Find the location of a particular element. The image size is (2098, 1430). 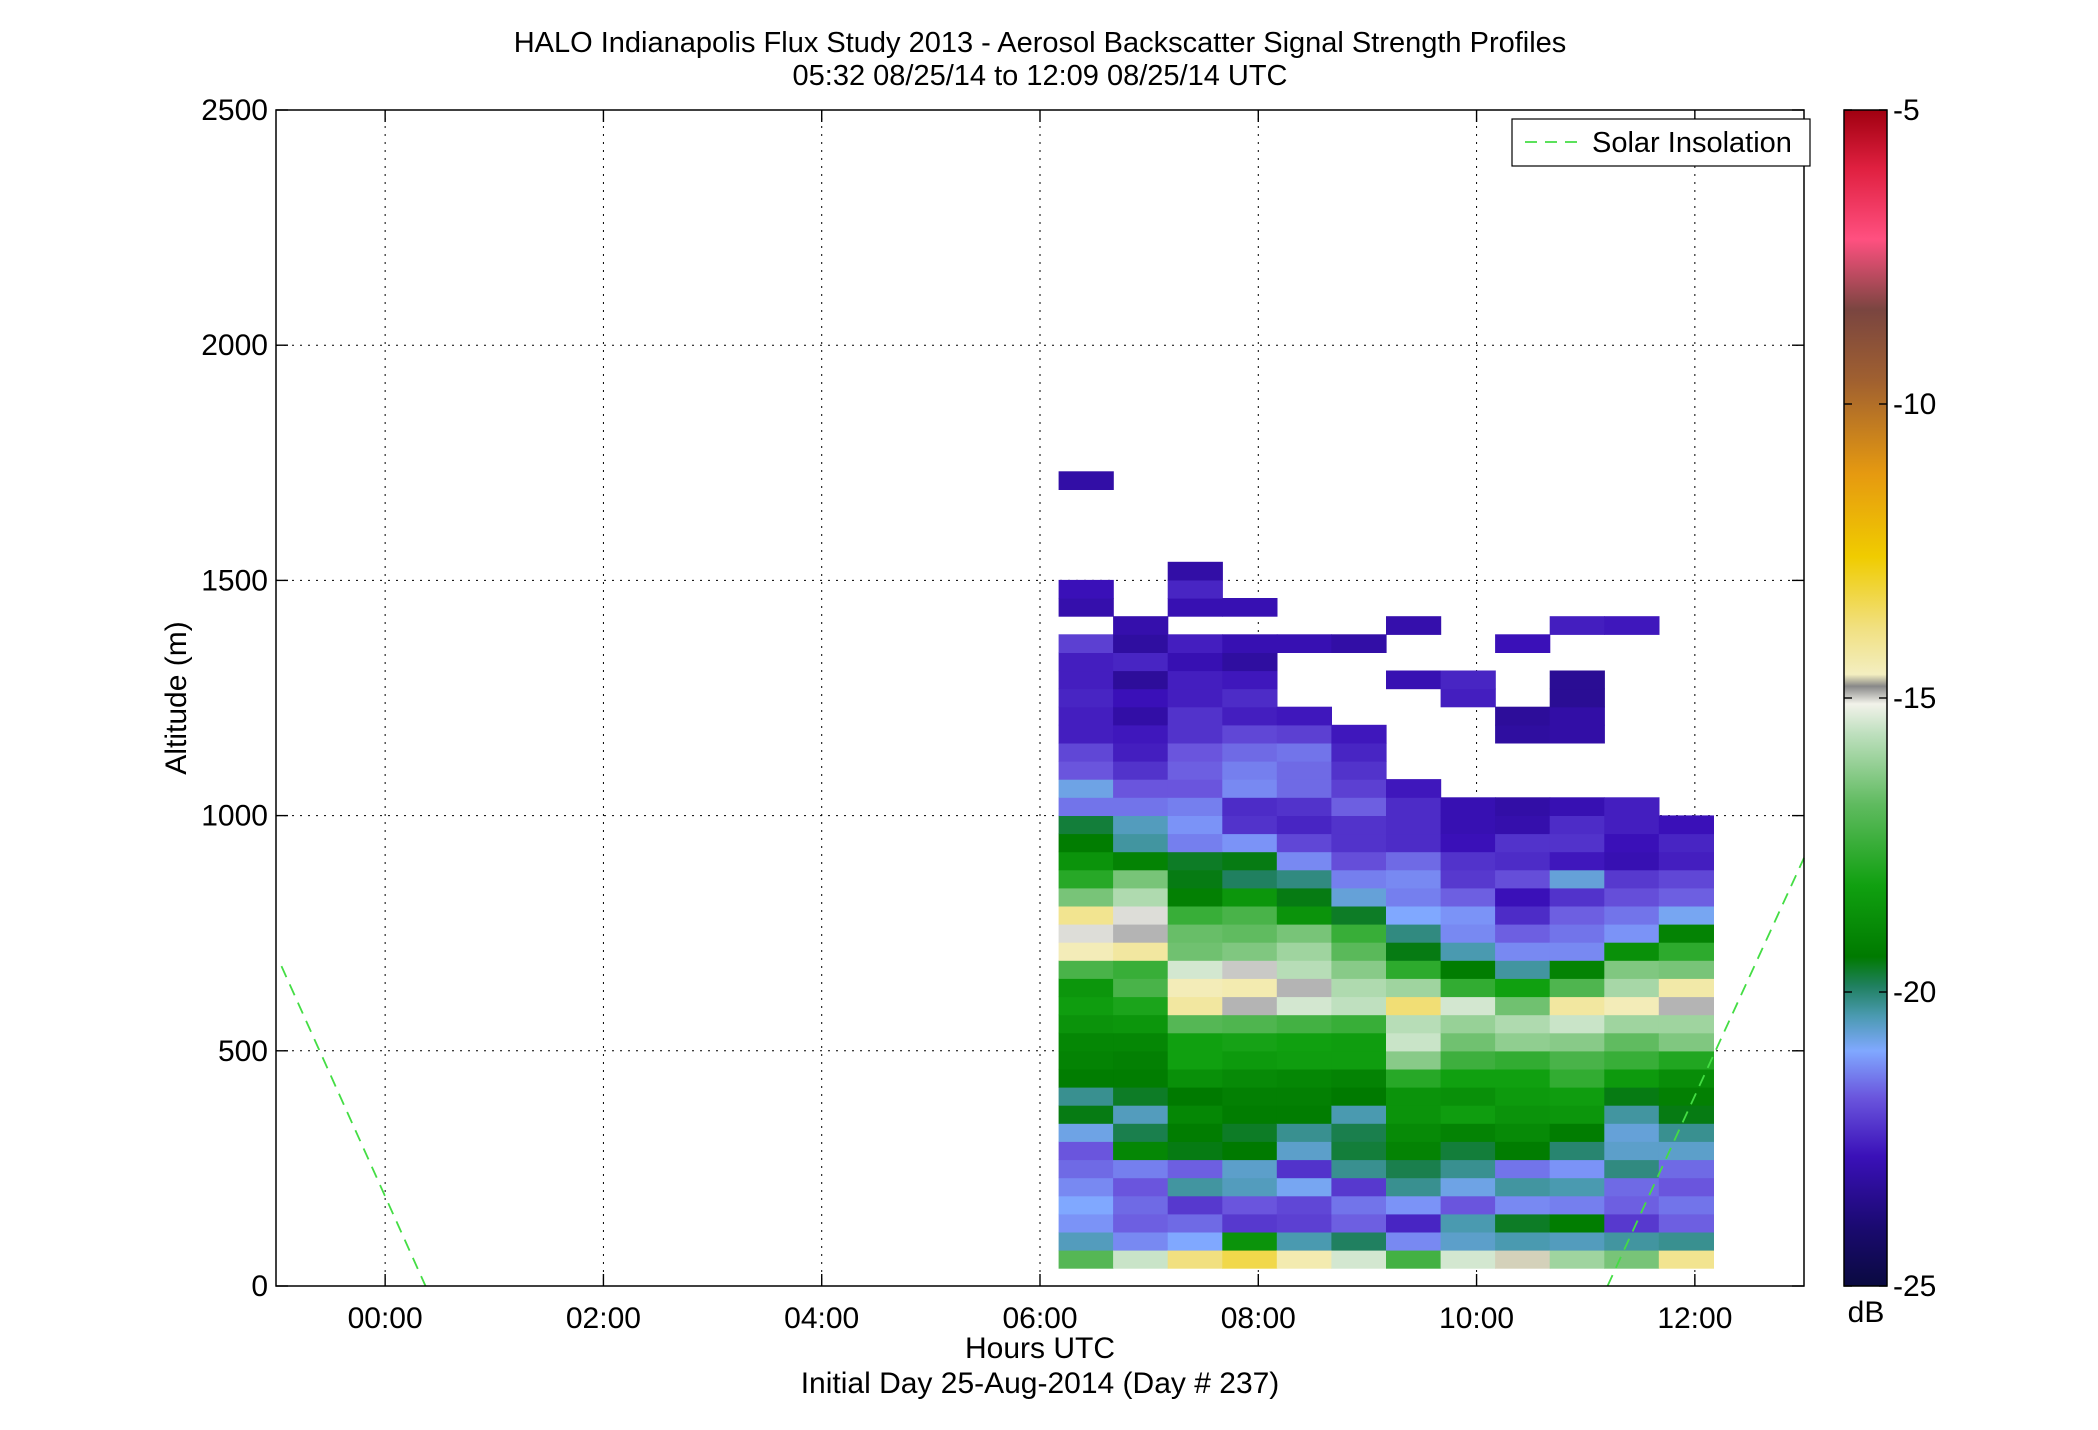

colorbar-tick-label: -15 is located at coordinates (1914, 698).